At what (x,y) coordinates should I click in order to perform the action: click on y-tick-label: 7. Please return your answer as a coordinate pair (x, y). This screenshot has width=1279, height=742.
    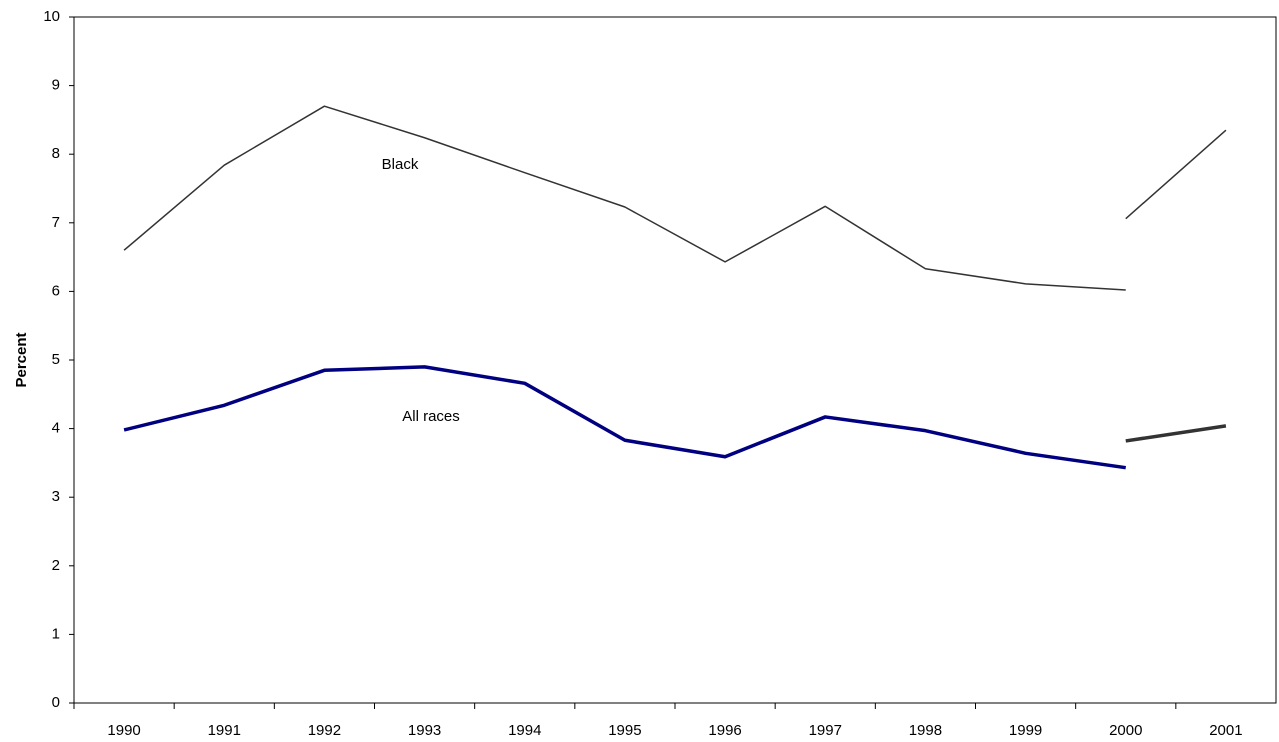
    Looking at the image, I should click on (56, 222).